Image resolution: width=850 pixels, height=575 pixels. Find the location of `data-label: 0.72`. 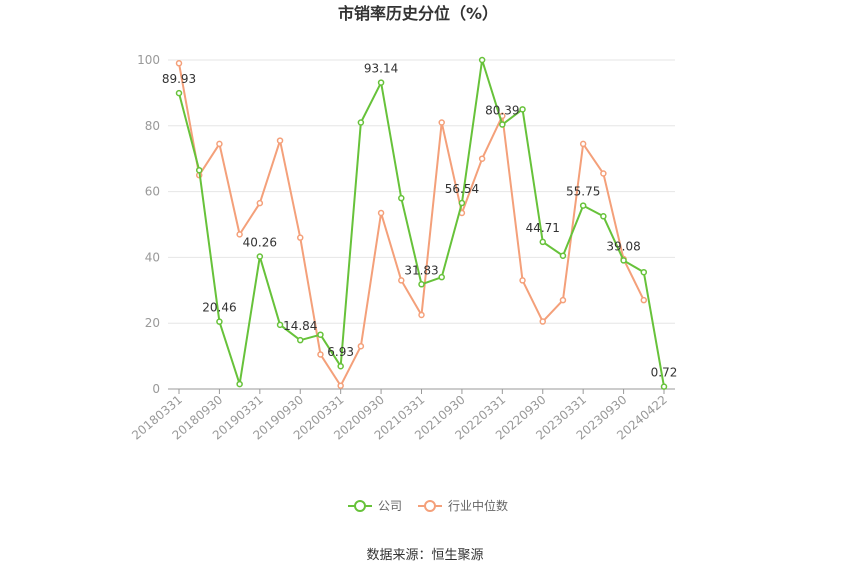

data-label: 0.72 is located at coordinates (664, 373).